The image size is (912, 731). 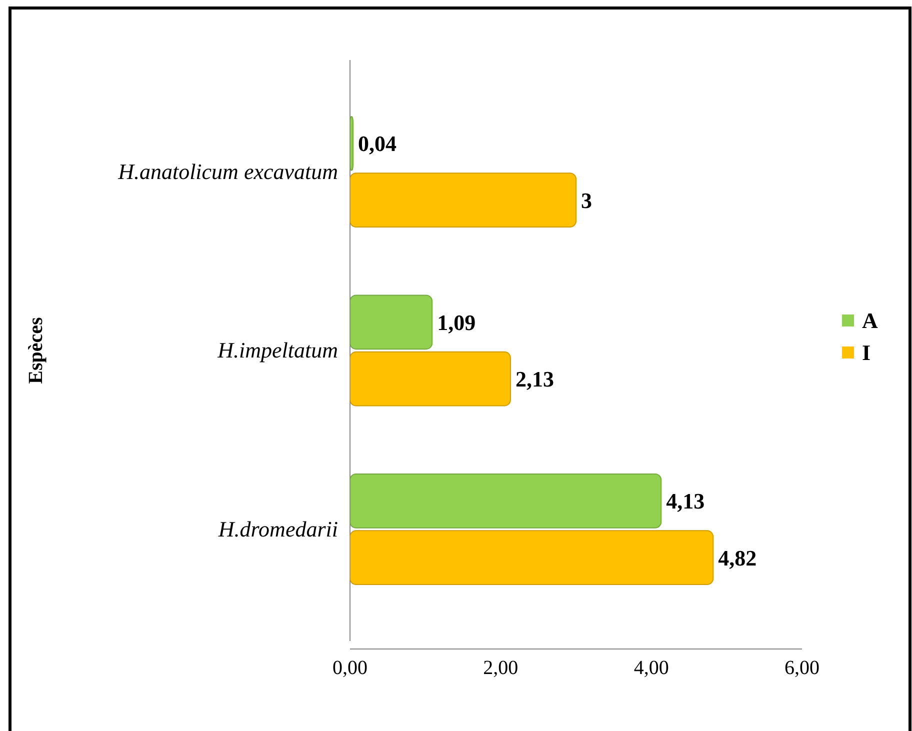 I want to click on y-axis-title: Espèces, so click(x=36, y=350).